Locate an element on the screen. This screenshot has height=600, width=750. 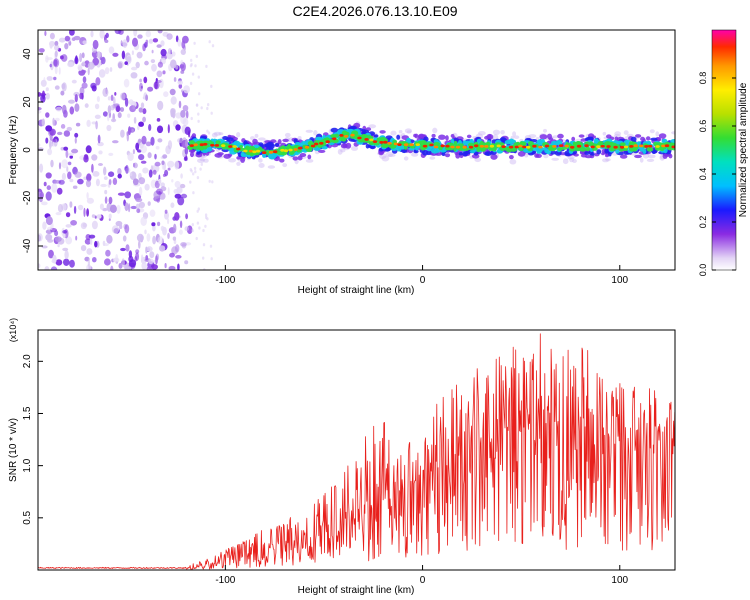
snr-y-ticks: 0.5 1.0 1.5 2.0 is located at coordinates (32, 439).